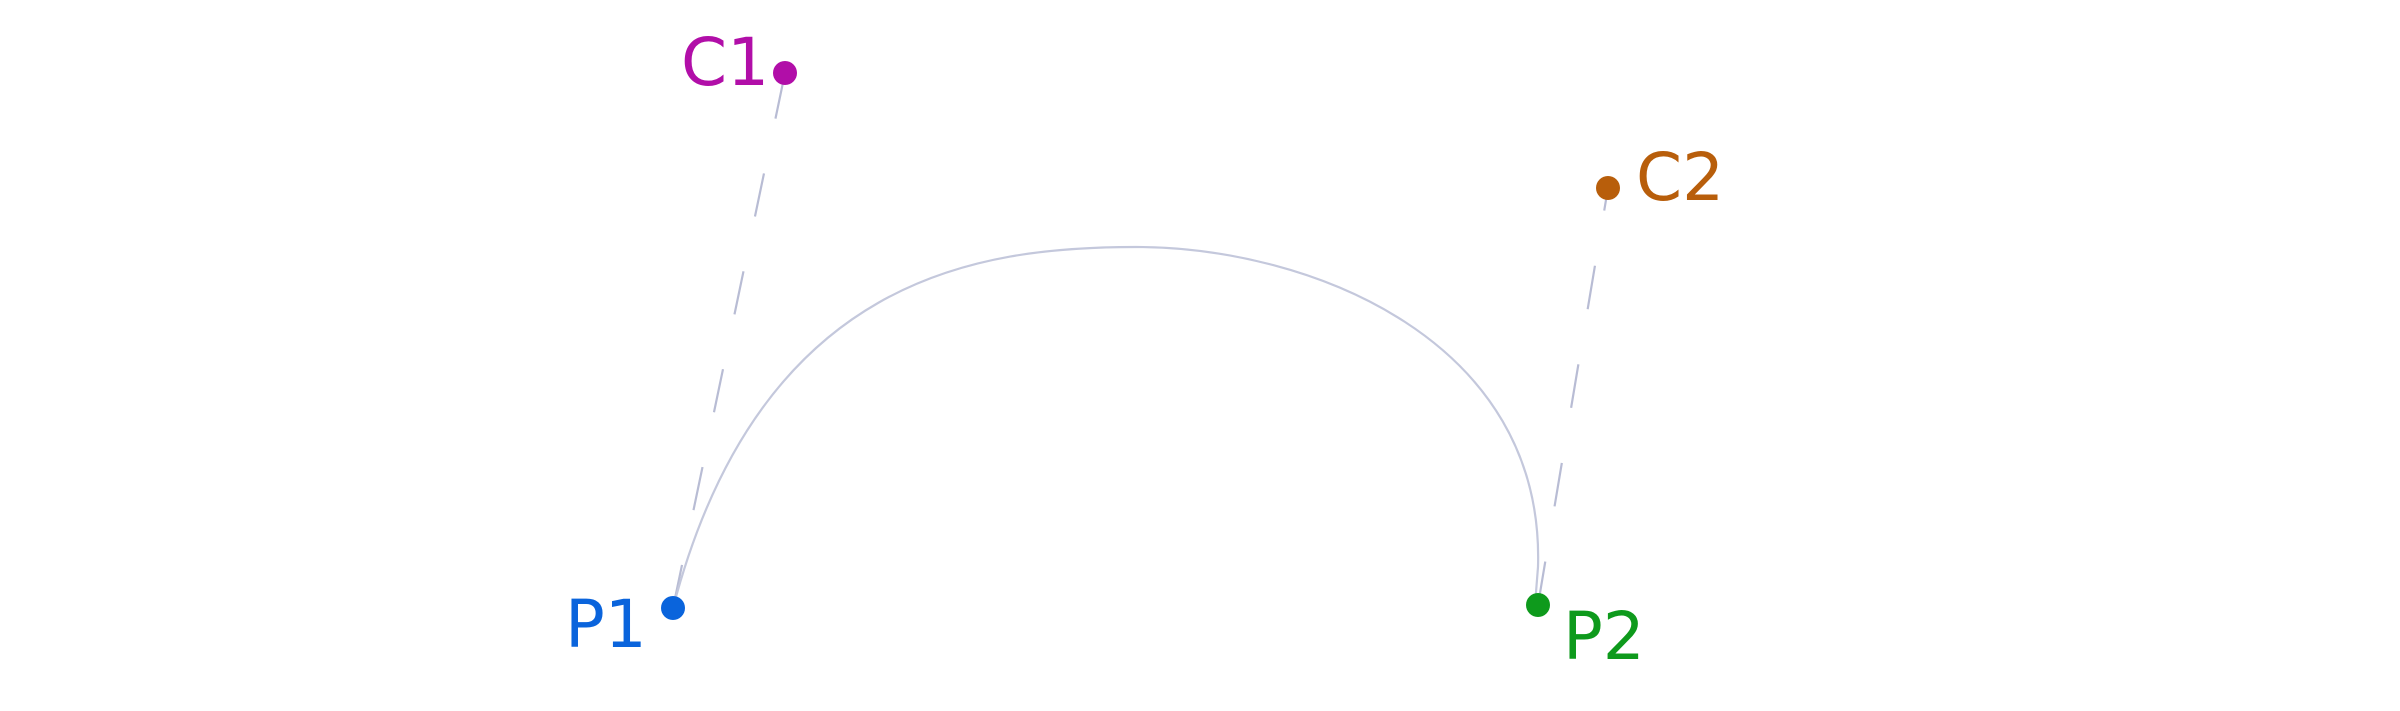  Describe the element at coordinates (1573, 396) in the screenshot. I see `handle-line-p2-c2` at that location.